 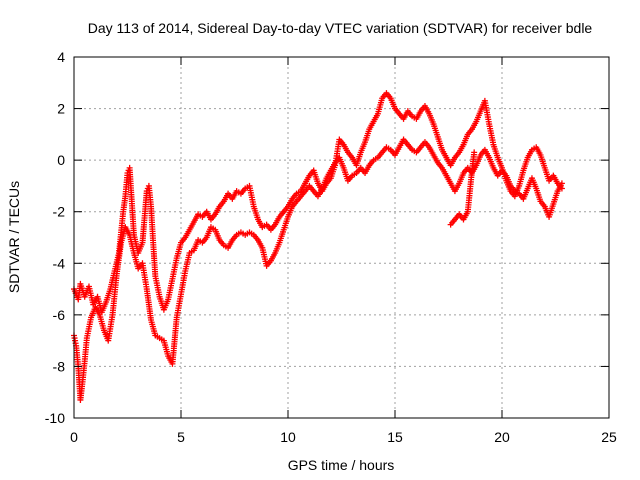 I want to click on y-tick-label: -2, so click(x=59, y=212).